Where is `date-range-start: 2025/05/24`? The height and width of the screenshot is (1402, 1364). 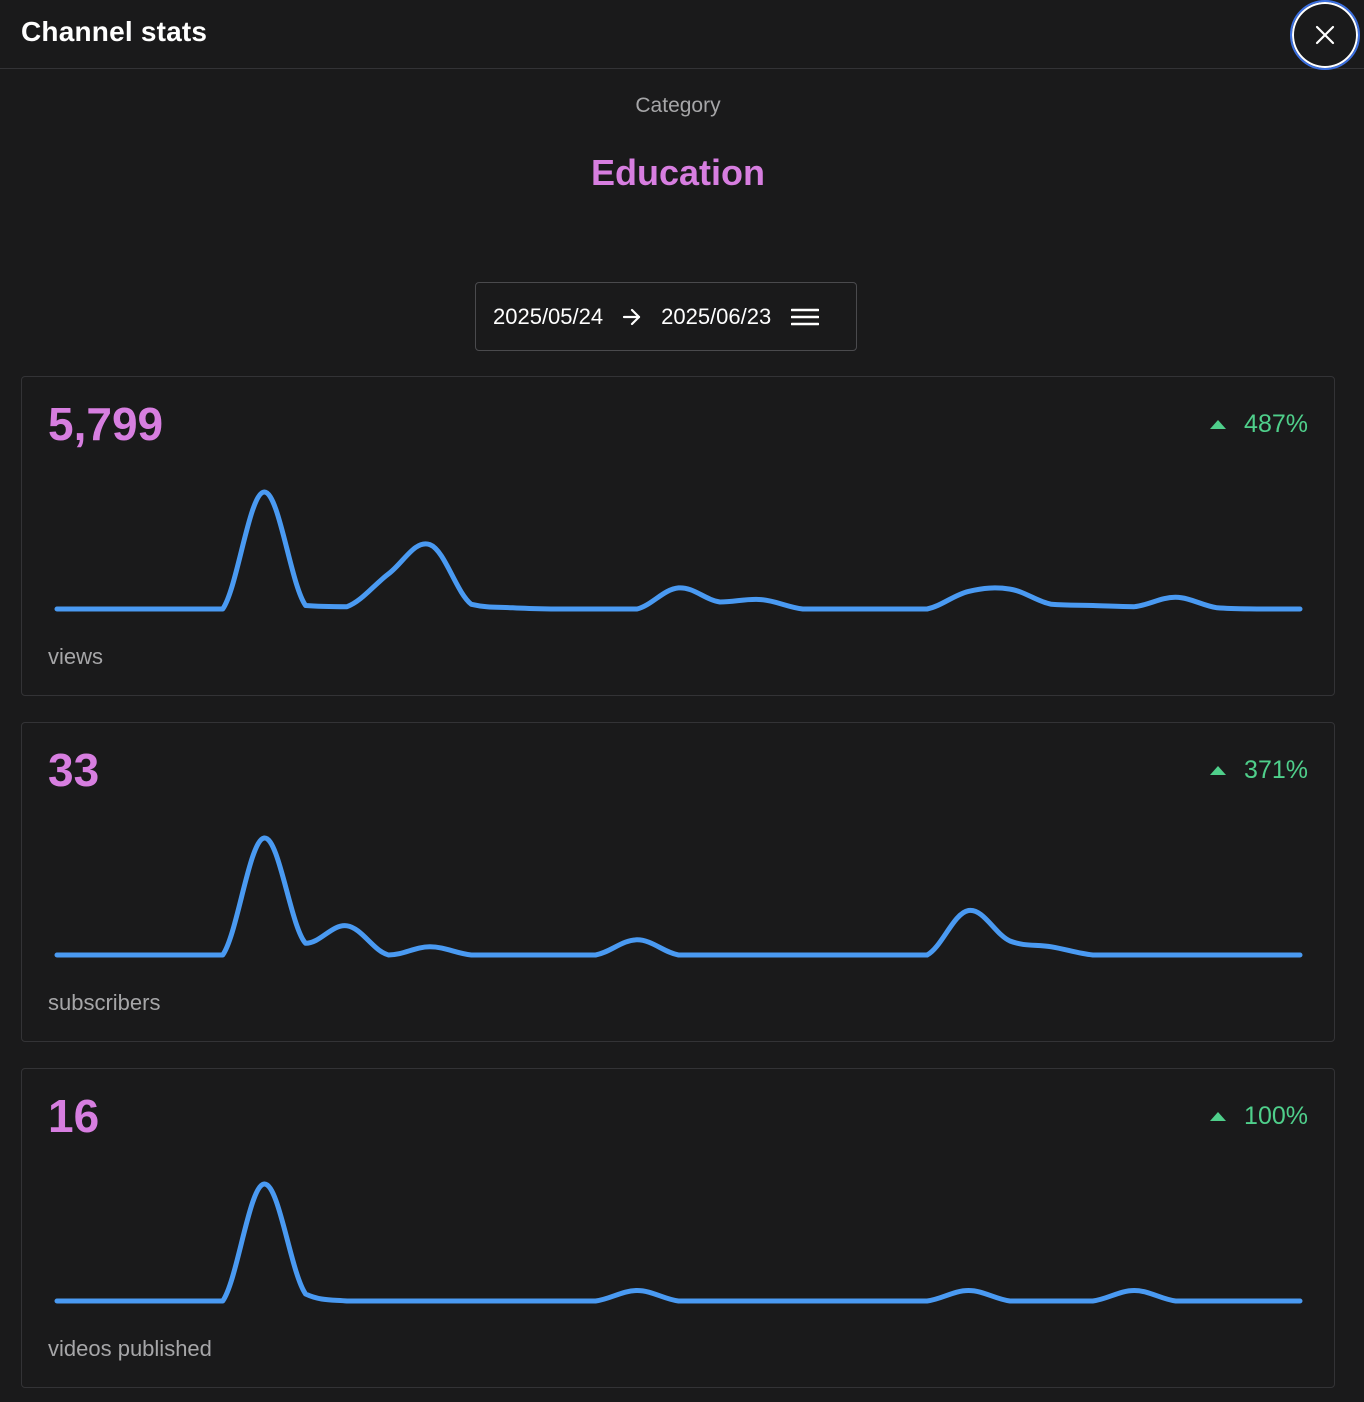 date-range-start: 2025/05/24 is located at coordinates (548, 316).